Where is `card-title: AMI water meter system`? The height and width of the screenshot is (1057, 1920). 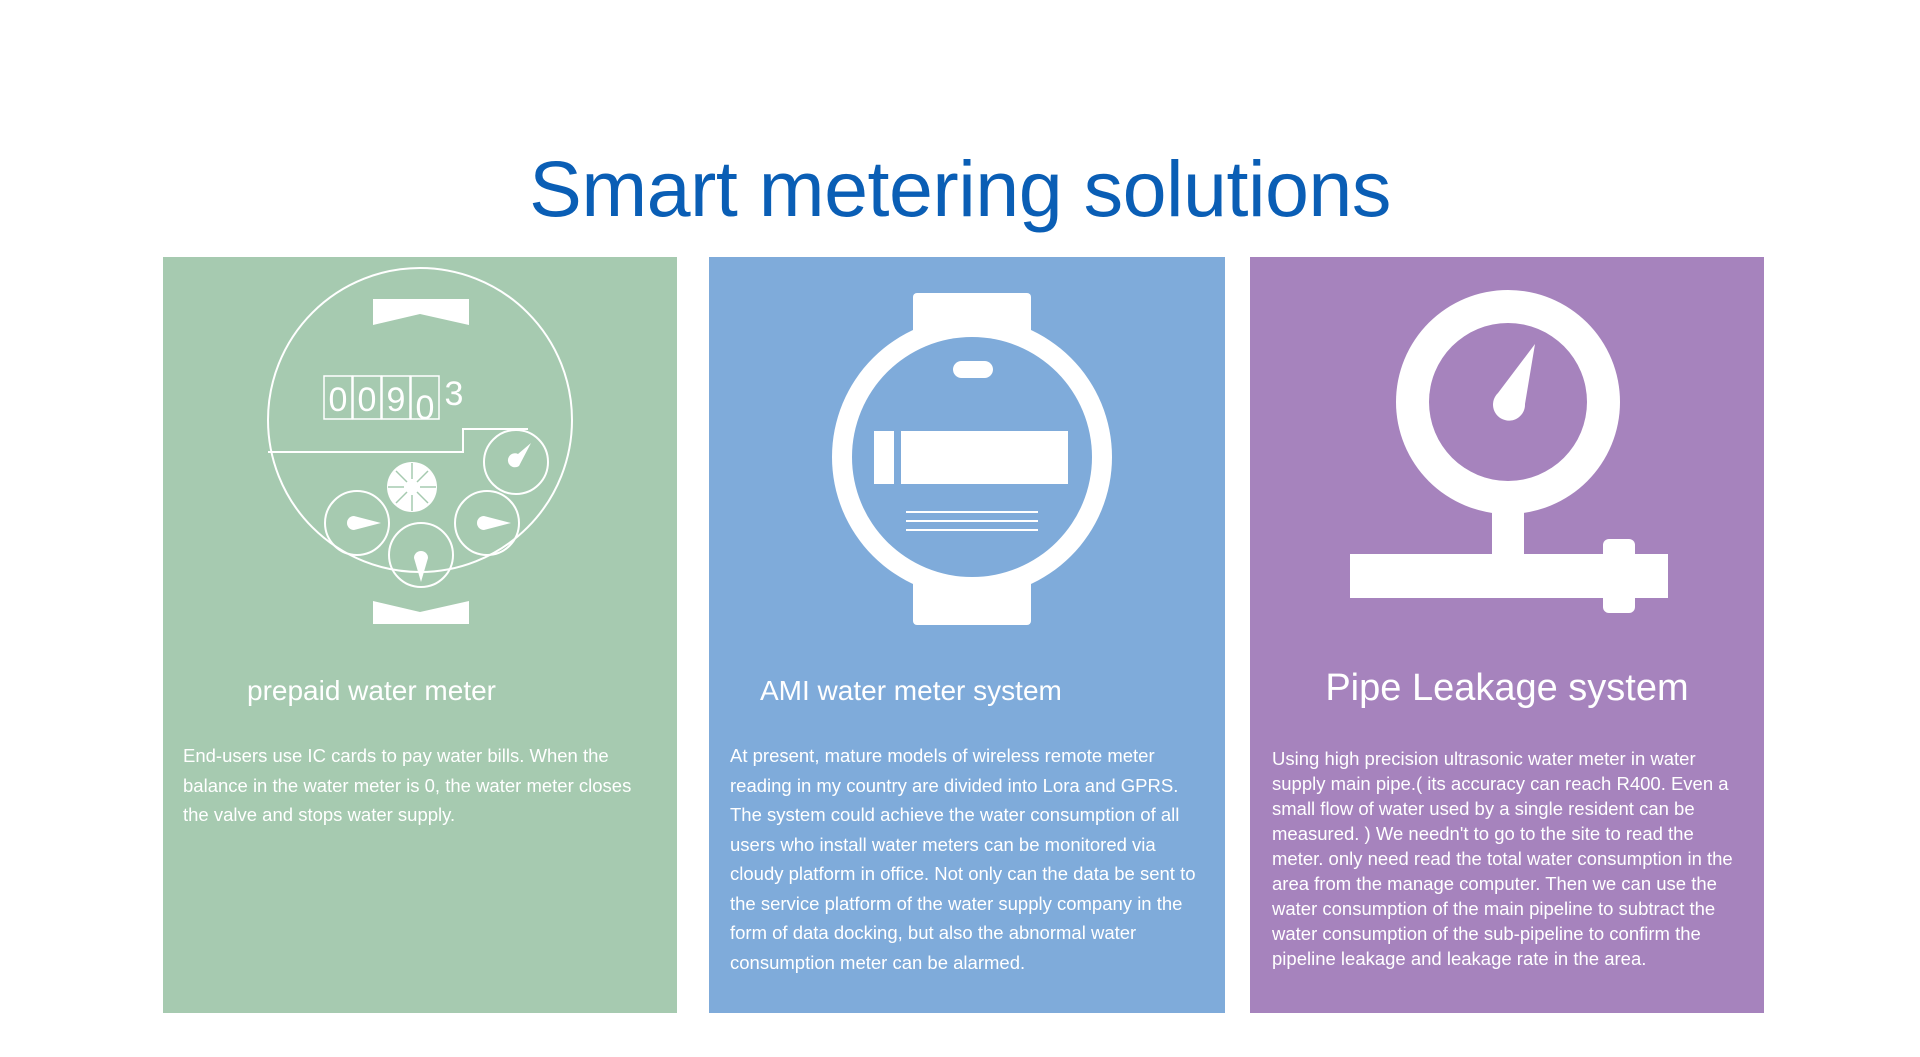
card-title: AMI water meter system is located at coordinates (911, 690).